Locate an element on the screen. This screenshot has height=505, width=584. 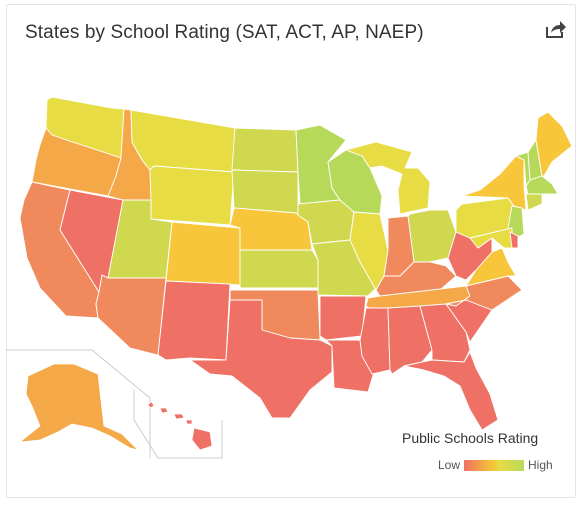
state-MI is located at coordinates (388, 178).